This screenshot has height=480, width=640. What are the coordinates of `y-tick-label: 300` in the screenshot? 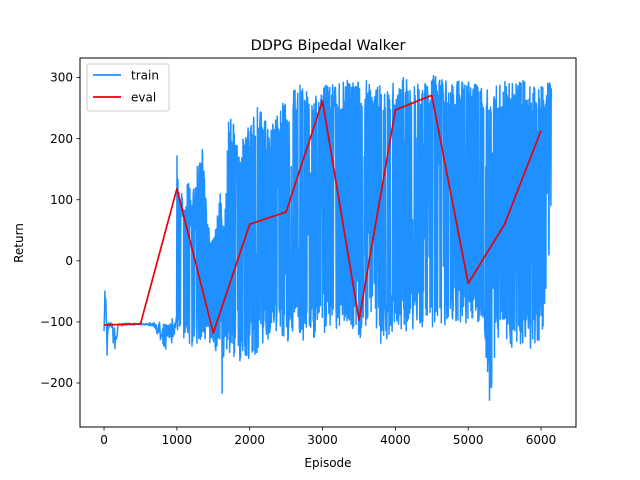 It's located at (61, 78).